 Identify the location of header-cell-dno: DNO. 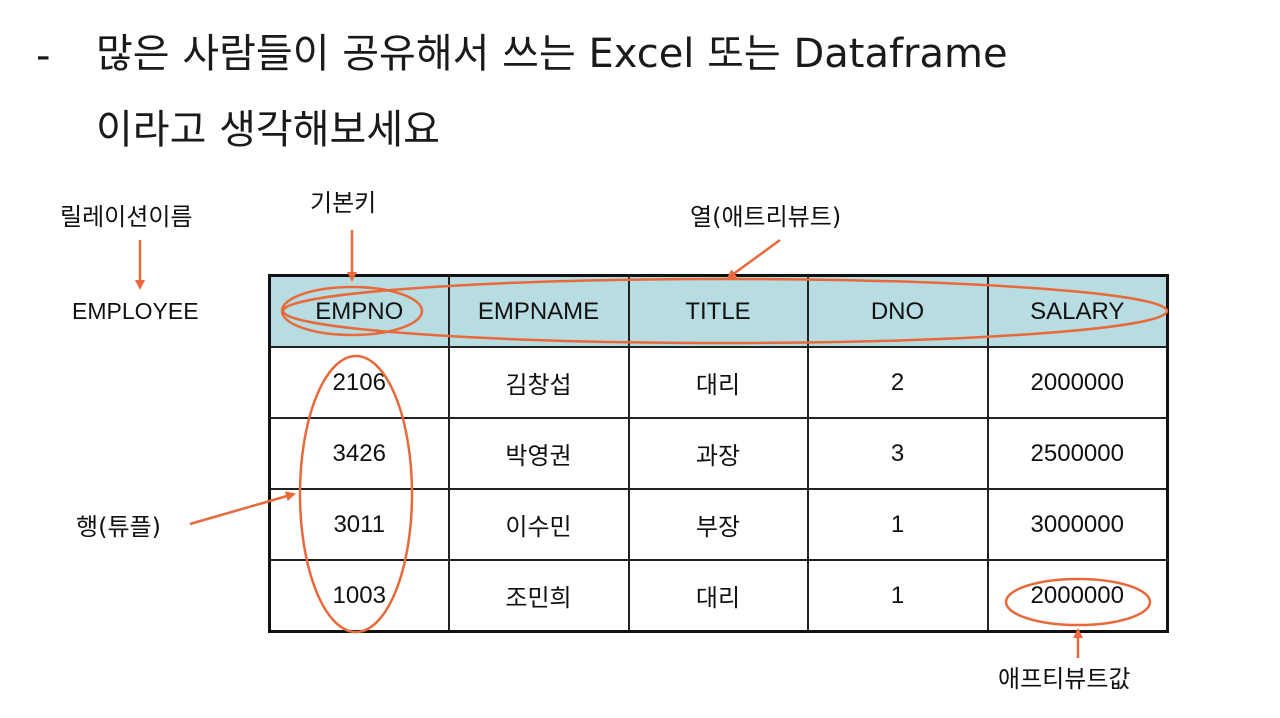
(897, 311).